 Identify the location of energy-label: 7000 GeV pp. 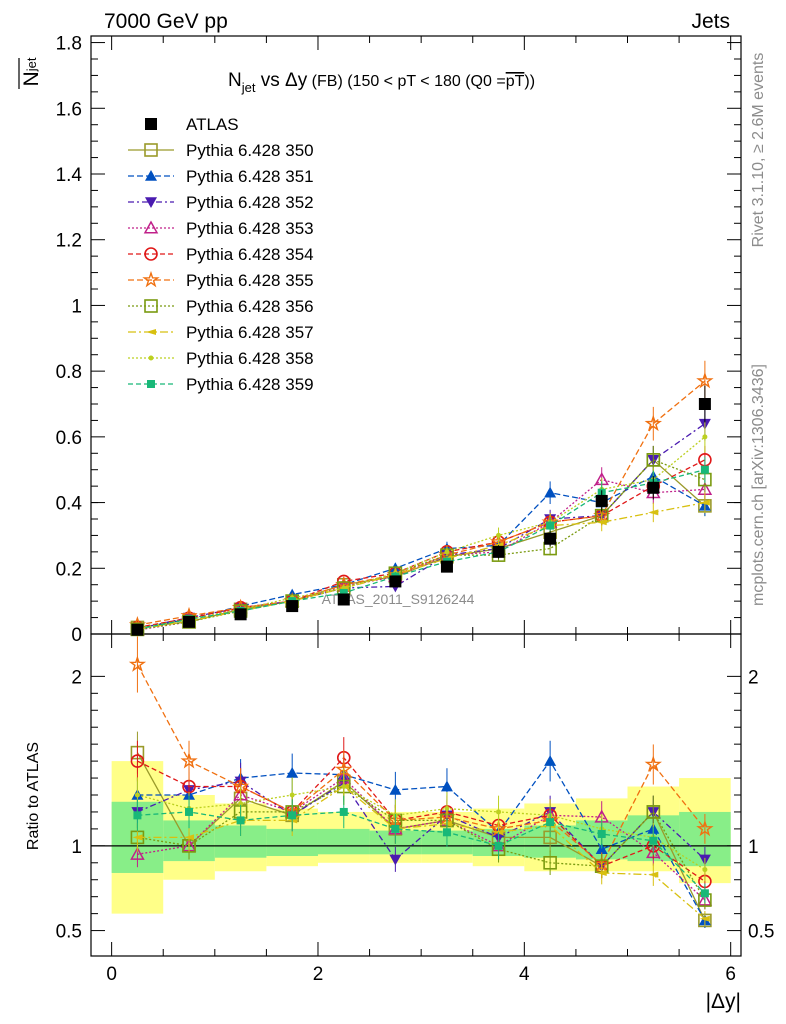
(166, 21).